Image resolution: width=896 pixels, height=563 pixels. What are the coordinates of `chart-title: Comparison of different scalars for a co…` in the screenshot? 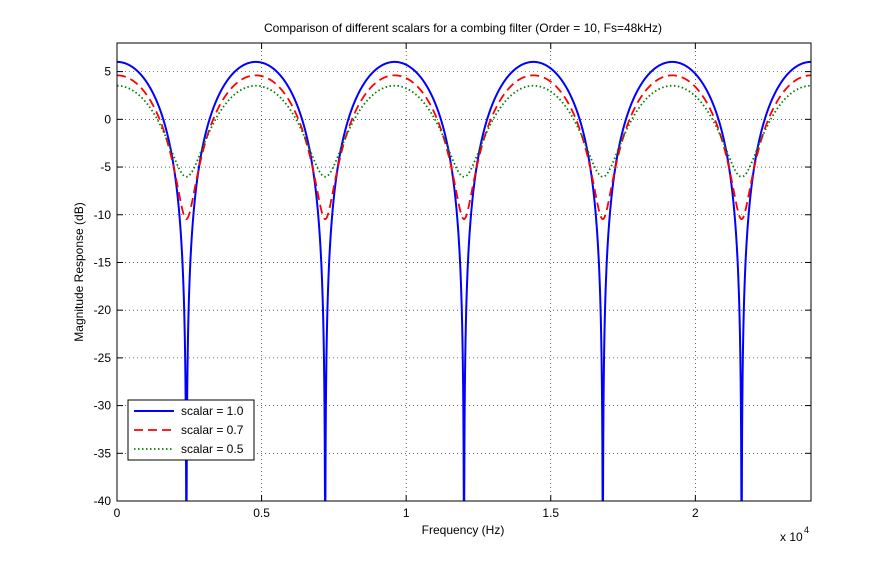 It's located at (463, 28).